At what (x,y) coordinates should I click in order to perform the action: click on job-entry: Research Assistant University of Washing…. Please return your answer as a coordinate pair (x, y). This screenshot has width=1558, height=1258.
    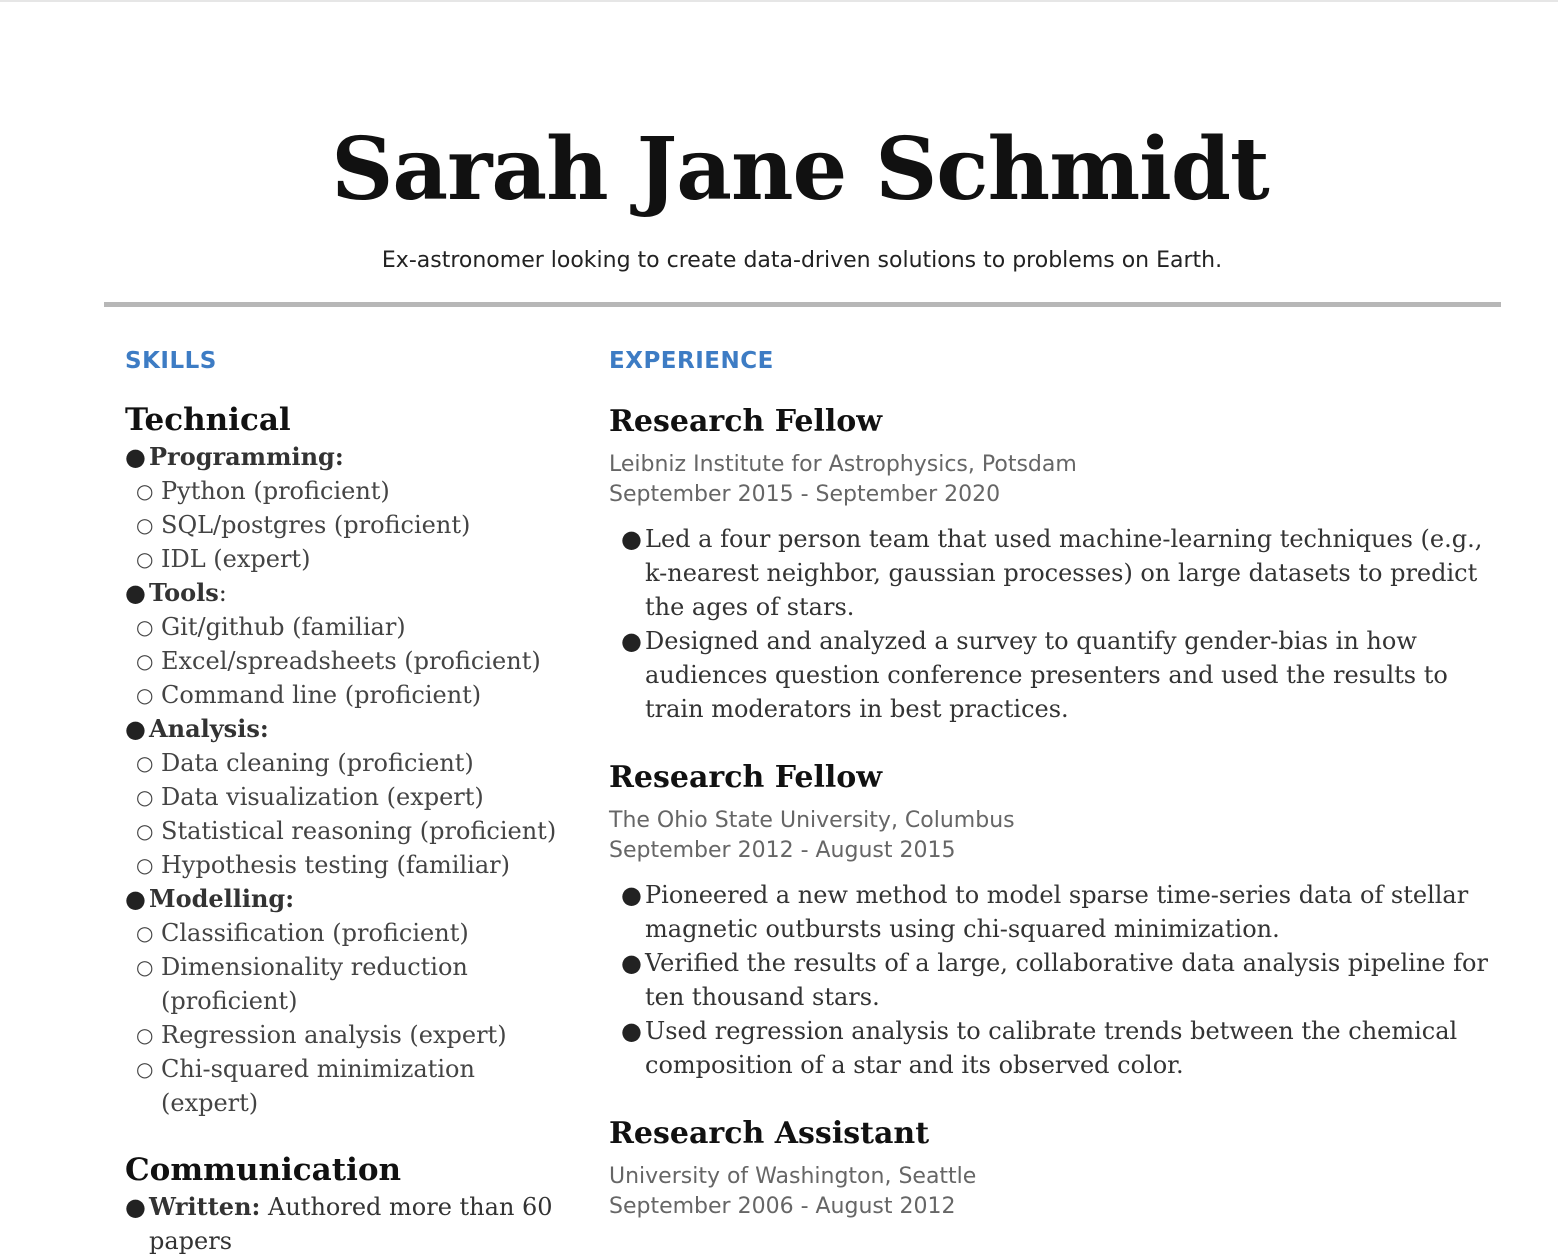
    Looking at the image, I should click on (1049, 1168).